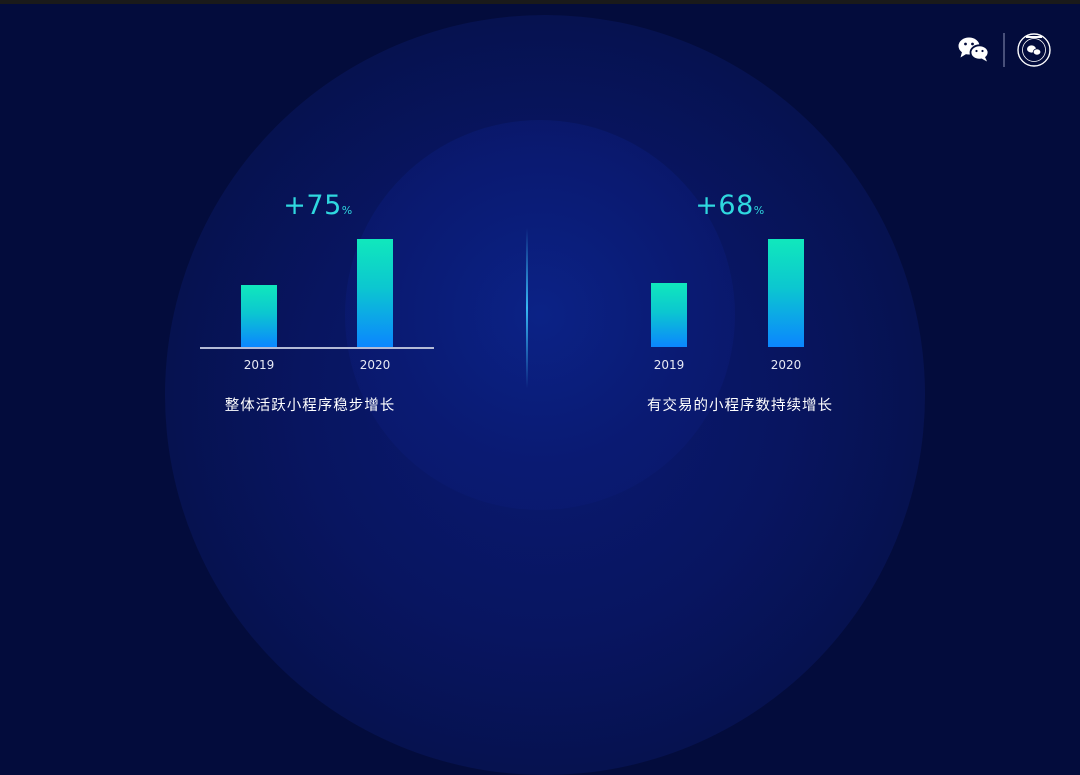 Image resolution: width=1080 pixels, height=775 pixels. What do you see at coordinates (317, 348) in the screenshot?
I see `x-axis-line` at bounding box center [317, 348].